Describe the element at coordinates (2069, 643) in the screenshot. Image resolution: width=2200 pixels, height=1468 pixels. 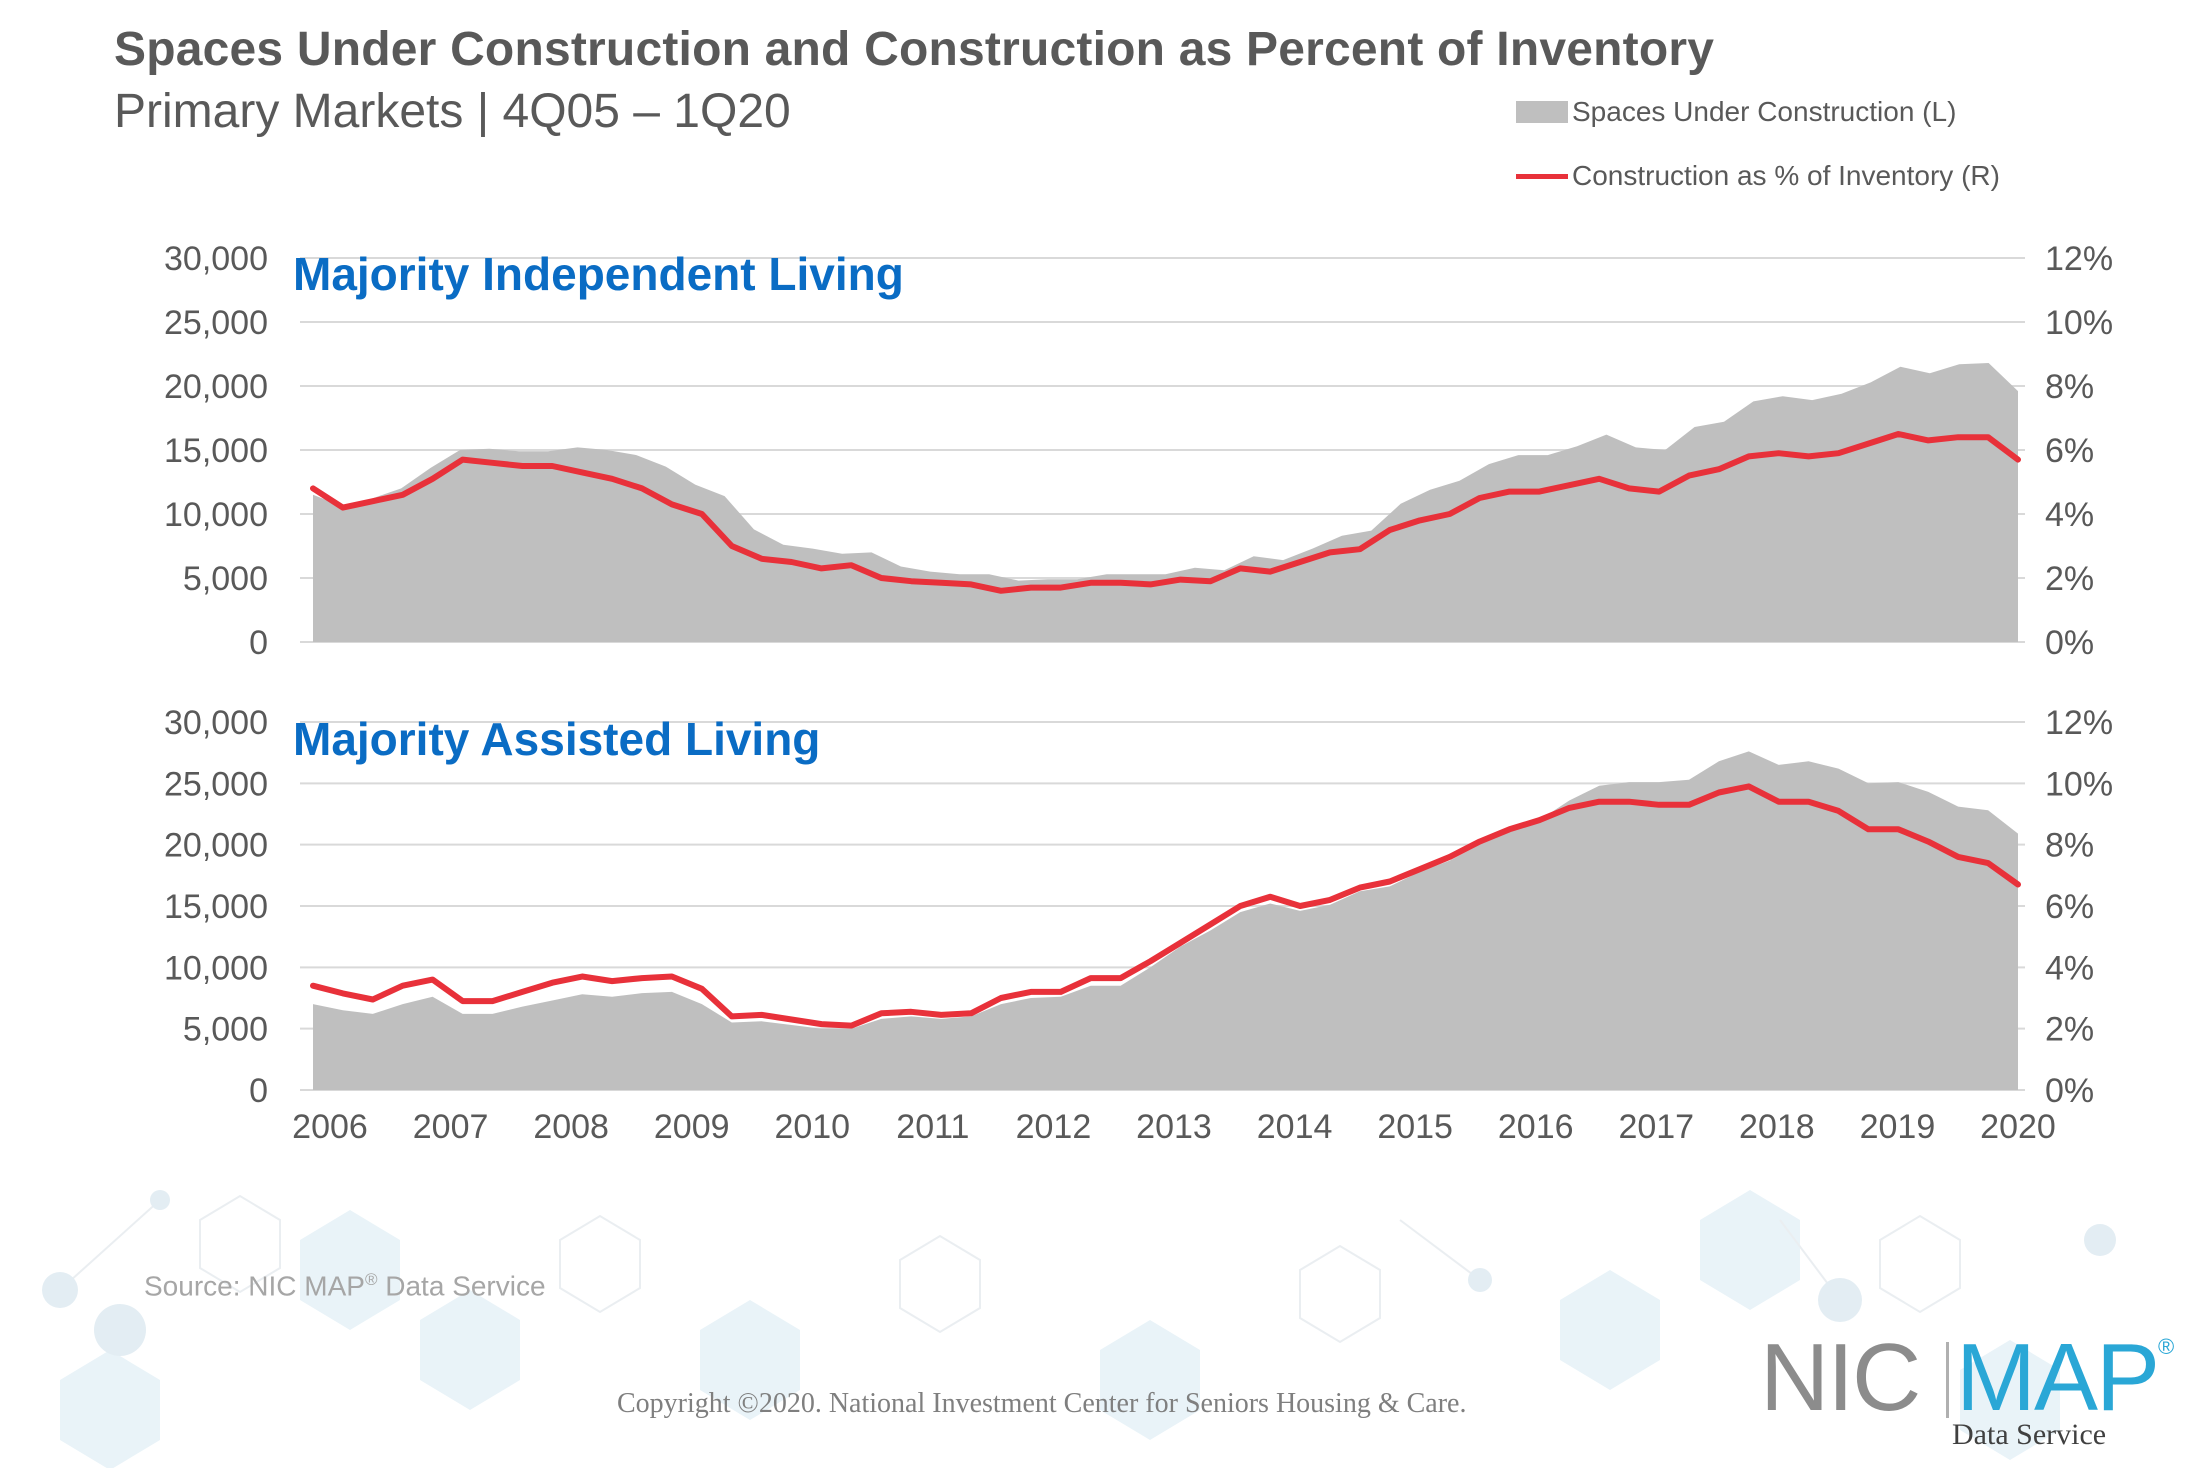
I see `panel1-right-axis-tick: 0%` at that location.